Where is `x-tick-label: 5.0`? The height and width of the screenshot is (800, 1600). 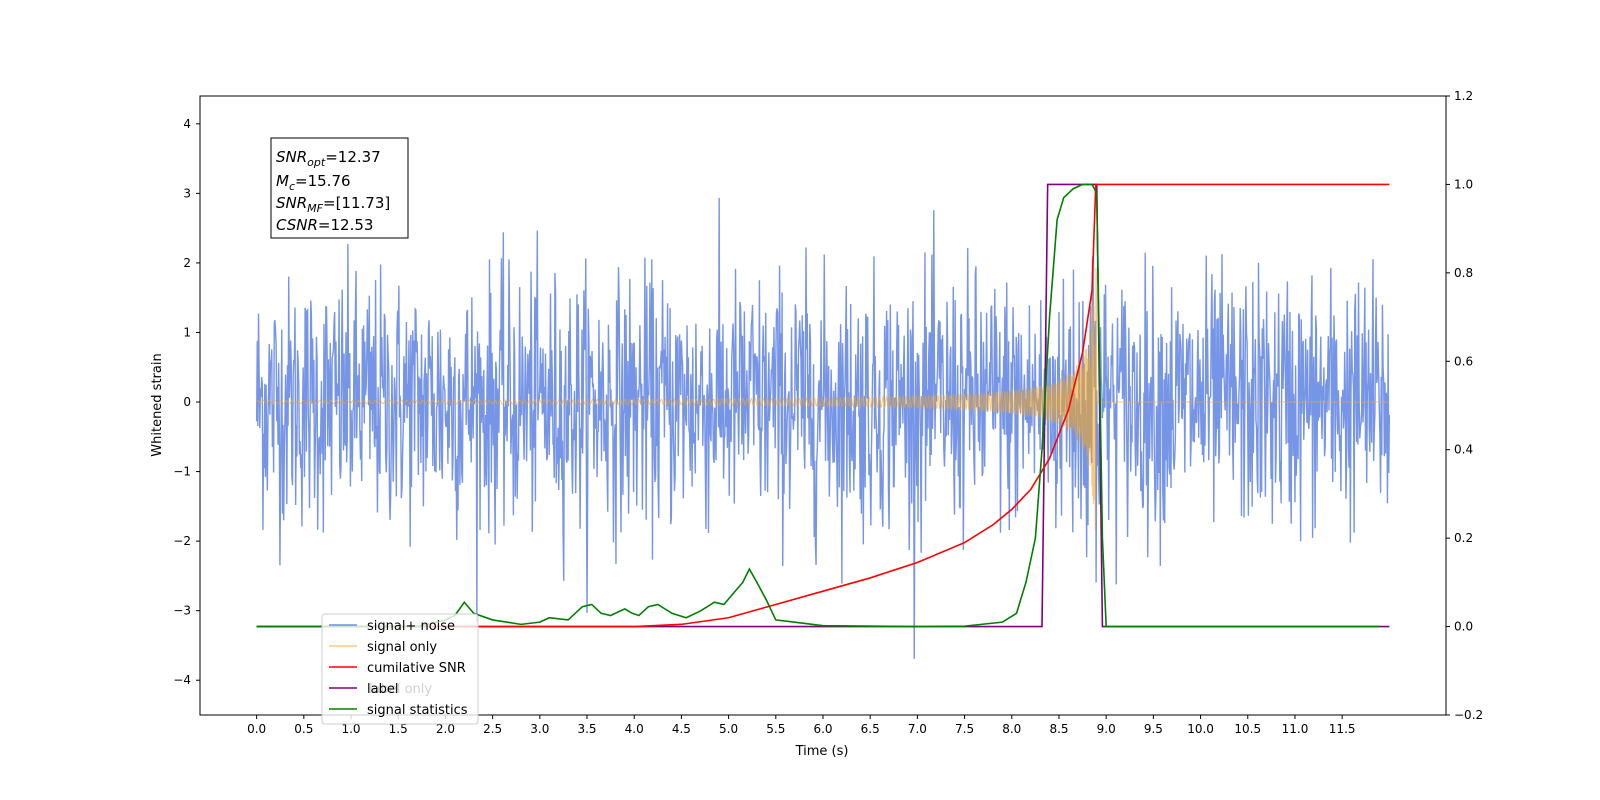
x-tick-label: 5.0 is located at coordinates (728, 729).